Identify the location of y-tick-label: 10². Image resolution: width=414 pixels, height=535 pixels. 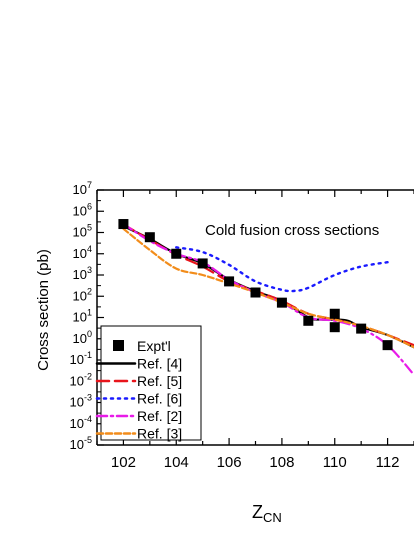
(82, 294).